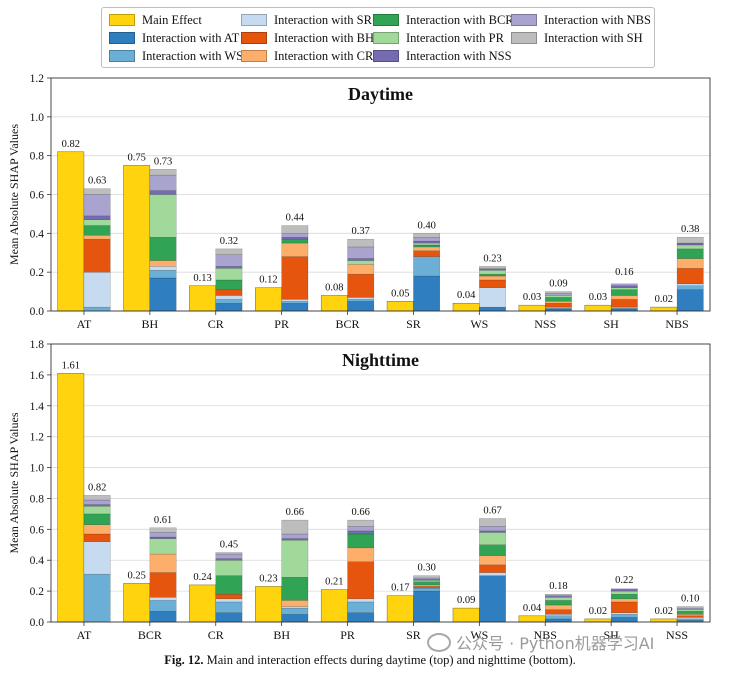  Describe the element at coordinates (460, 19) in the screenshot. I see `legend-label-bcr: Interaction with BCR` at that location.